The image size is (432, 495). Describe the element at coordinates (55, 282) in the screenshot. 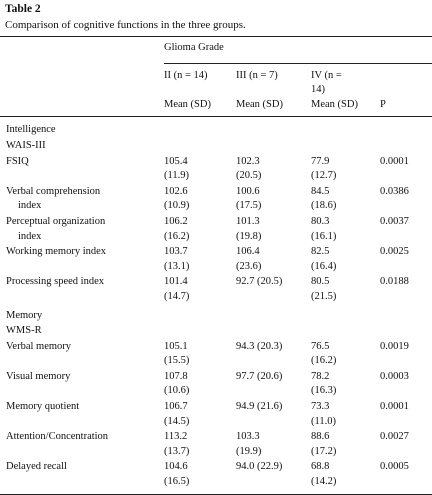

I see `row-label-line: Processing speed index` at that location.